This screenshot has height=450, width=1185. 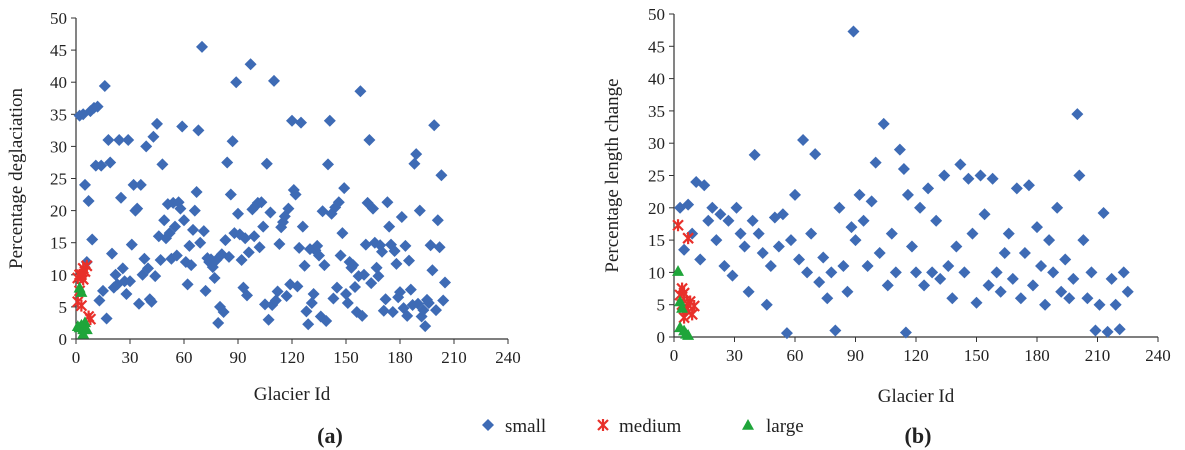 I want to click on x-tick-label: 210, so click(x=454, y=357).